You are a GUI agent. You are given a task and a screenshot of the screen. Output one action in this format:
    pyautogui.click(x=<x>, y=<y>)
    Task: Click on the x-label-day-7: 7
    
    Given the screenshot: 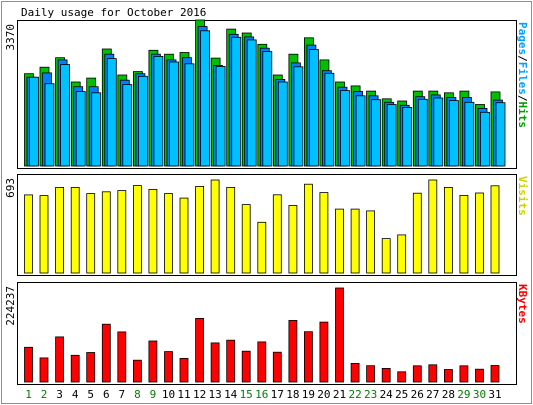 What is the action you would take?
    pyautogui.click(x=121, y=394)
    